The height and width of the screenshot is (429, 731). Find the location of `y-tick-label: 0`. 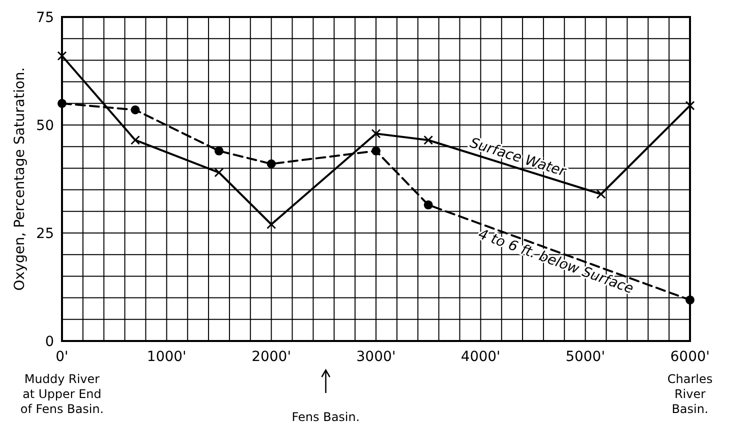

y-tick-label: 0 is located at coordinates (49, 342).